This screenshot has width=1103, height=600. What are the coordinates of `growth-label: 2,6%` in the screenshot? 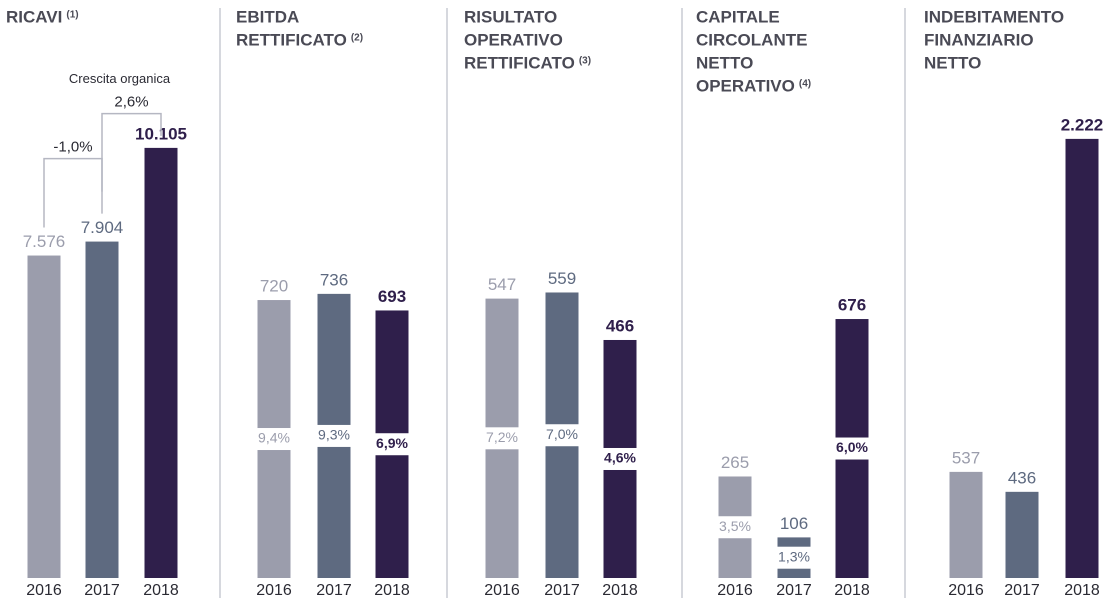 It's located at (131, 102).